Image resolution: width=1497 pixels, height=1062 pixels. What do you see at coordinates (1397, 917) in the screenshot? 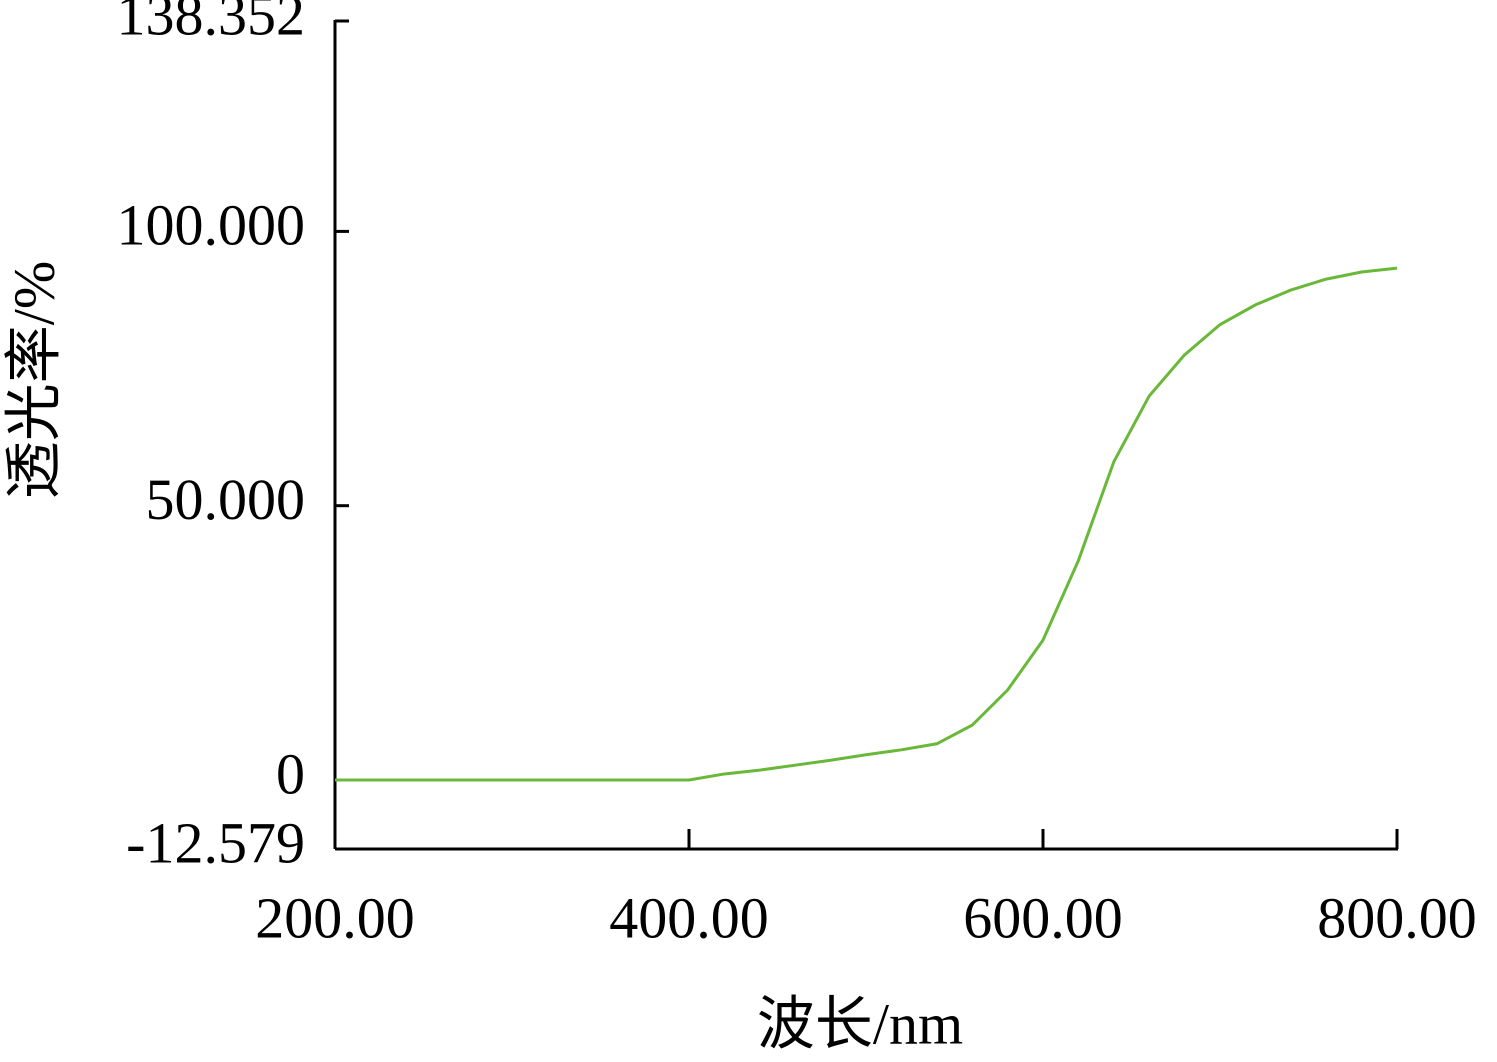
I see `x-tick-label: 800.00` at bounding box center [1397, 917].